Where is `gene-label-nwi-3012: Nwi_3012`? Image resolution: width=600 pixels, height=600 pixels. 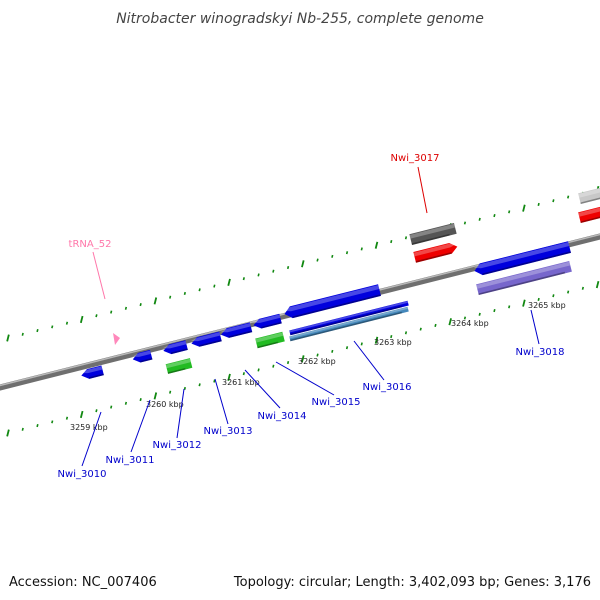 gene-label-nwi-3012: Nwi_3012 is located at coordinates (177, 445).